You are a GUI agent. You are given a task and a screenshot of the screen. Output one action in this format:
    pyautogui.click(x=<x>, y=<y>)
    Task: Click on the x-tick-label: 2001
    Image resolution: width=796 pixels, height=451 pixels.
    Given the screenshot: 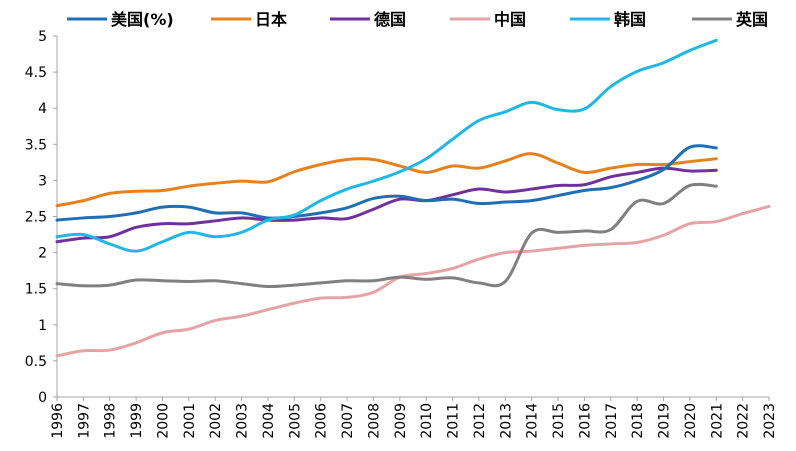 What is the action you would take?
    pyautogui.click(x=190, y=421)
    